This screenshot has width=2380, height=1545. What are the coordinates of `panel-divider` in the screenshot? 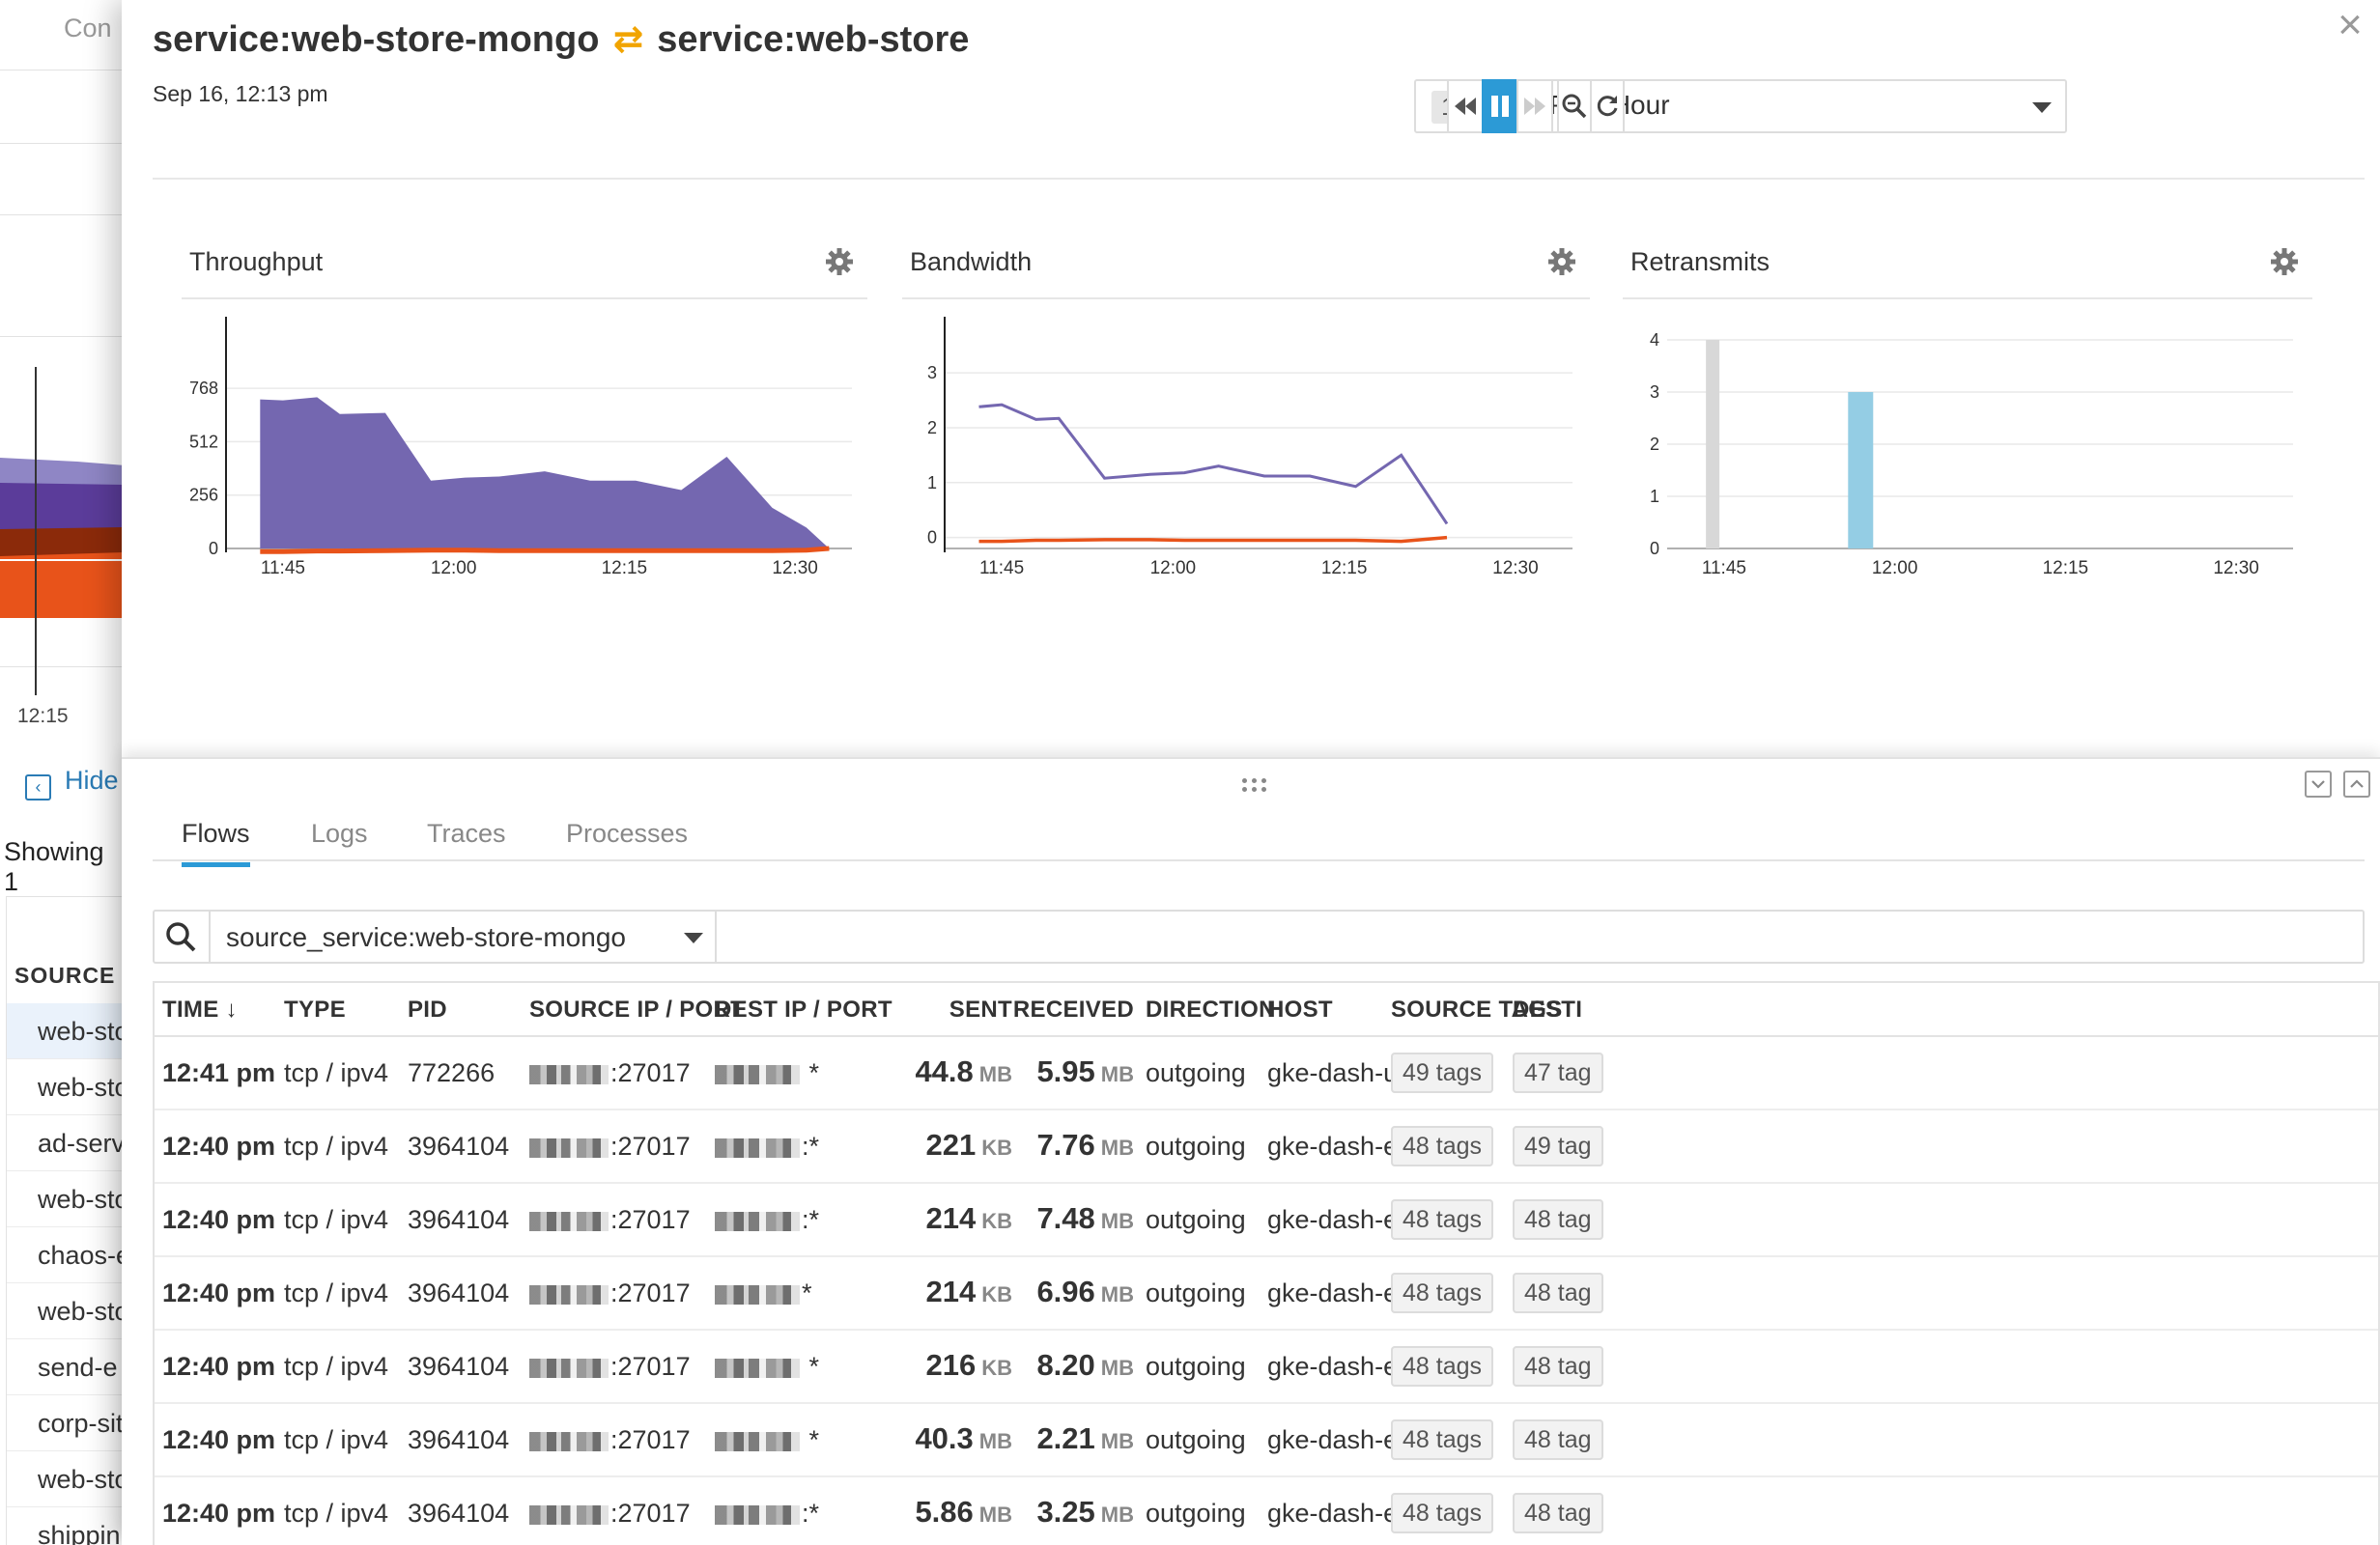 It's located at (1968, 298).